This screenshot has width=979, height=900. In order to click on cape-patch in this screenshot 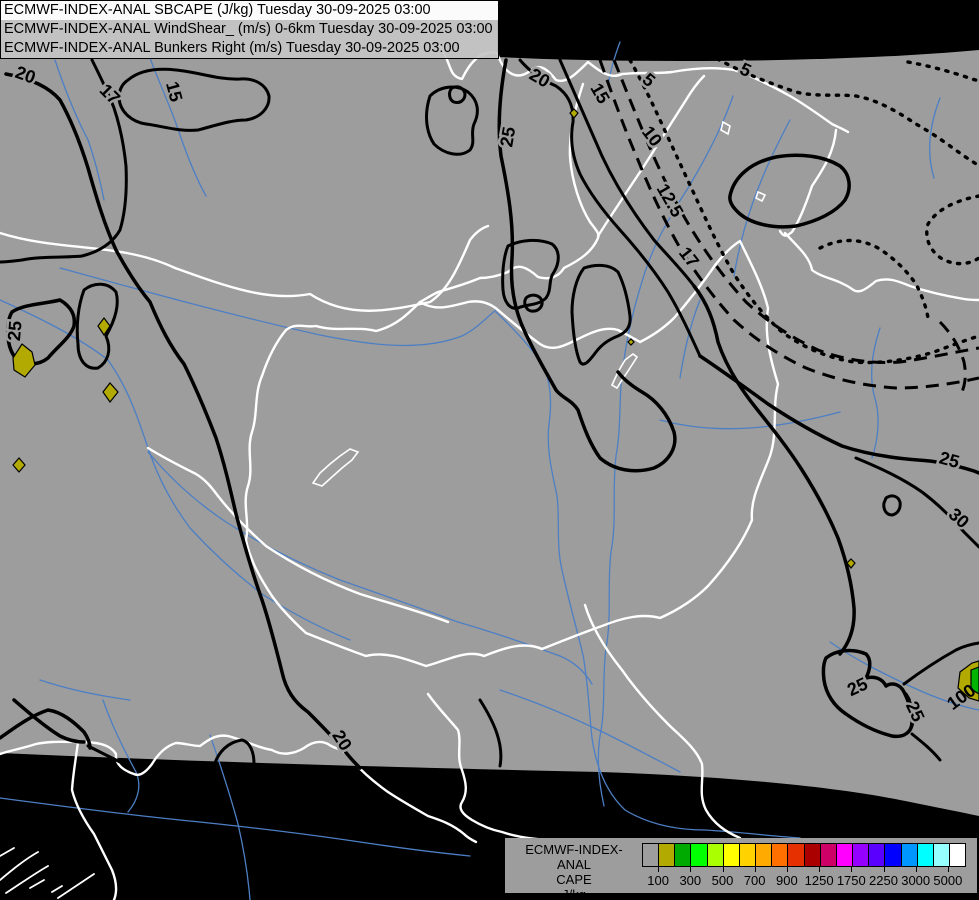, I will do `click(24, 360)`.